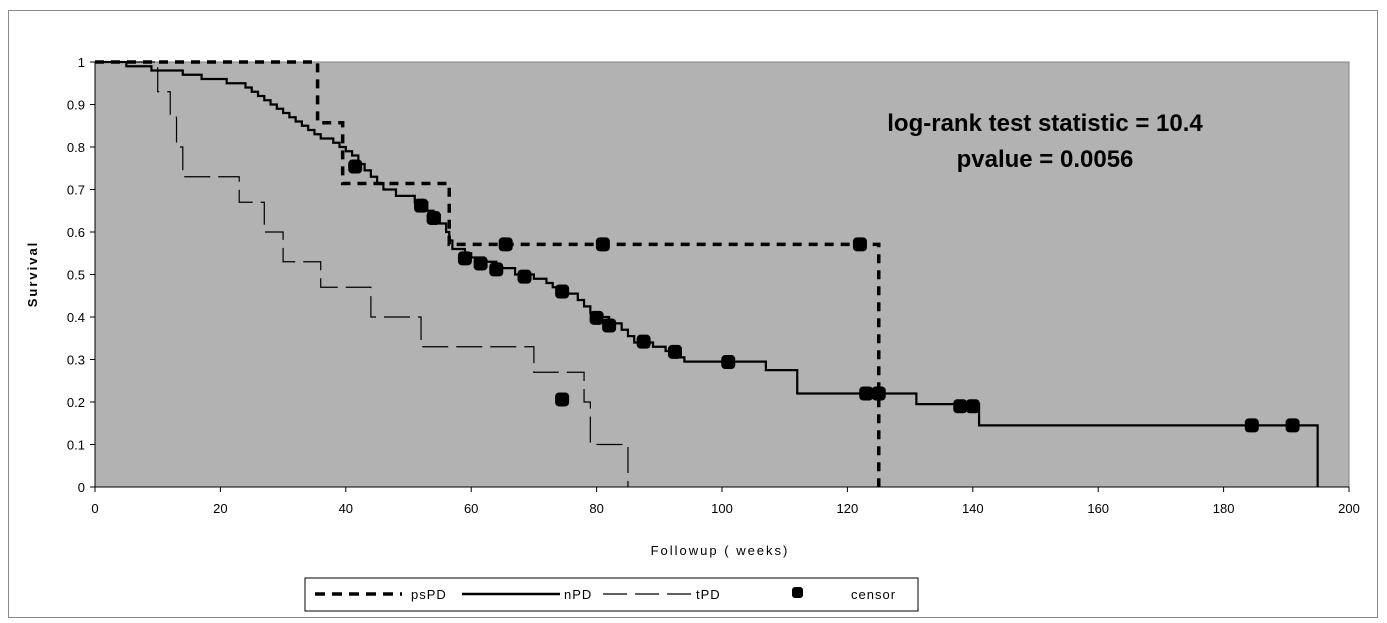 The width and height of the screenshot is (1387, 623). What do you see at coordinates (346, 508) in the screenshot?
I see `x-tick-label: 40` at bounding box center [346, 508].